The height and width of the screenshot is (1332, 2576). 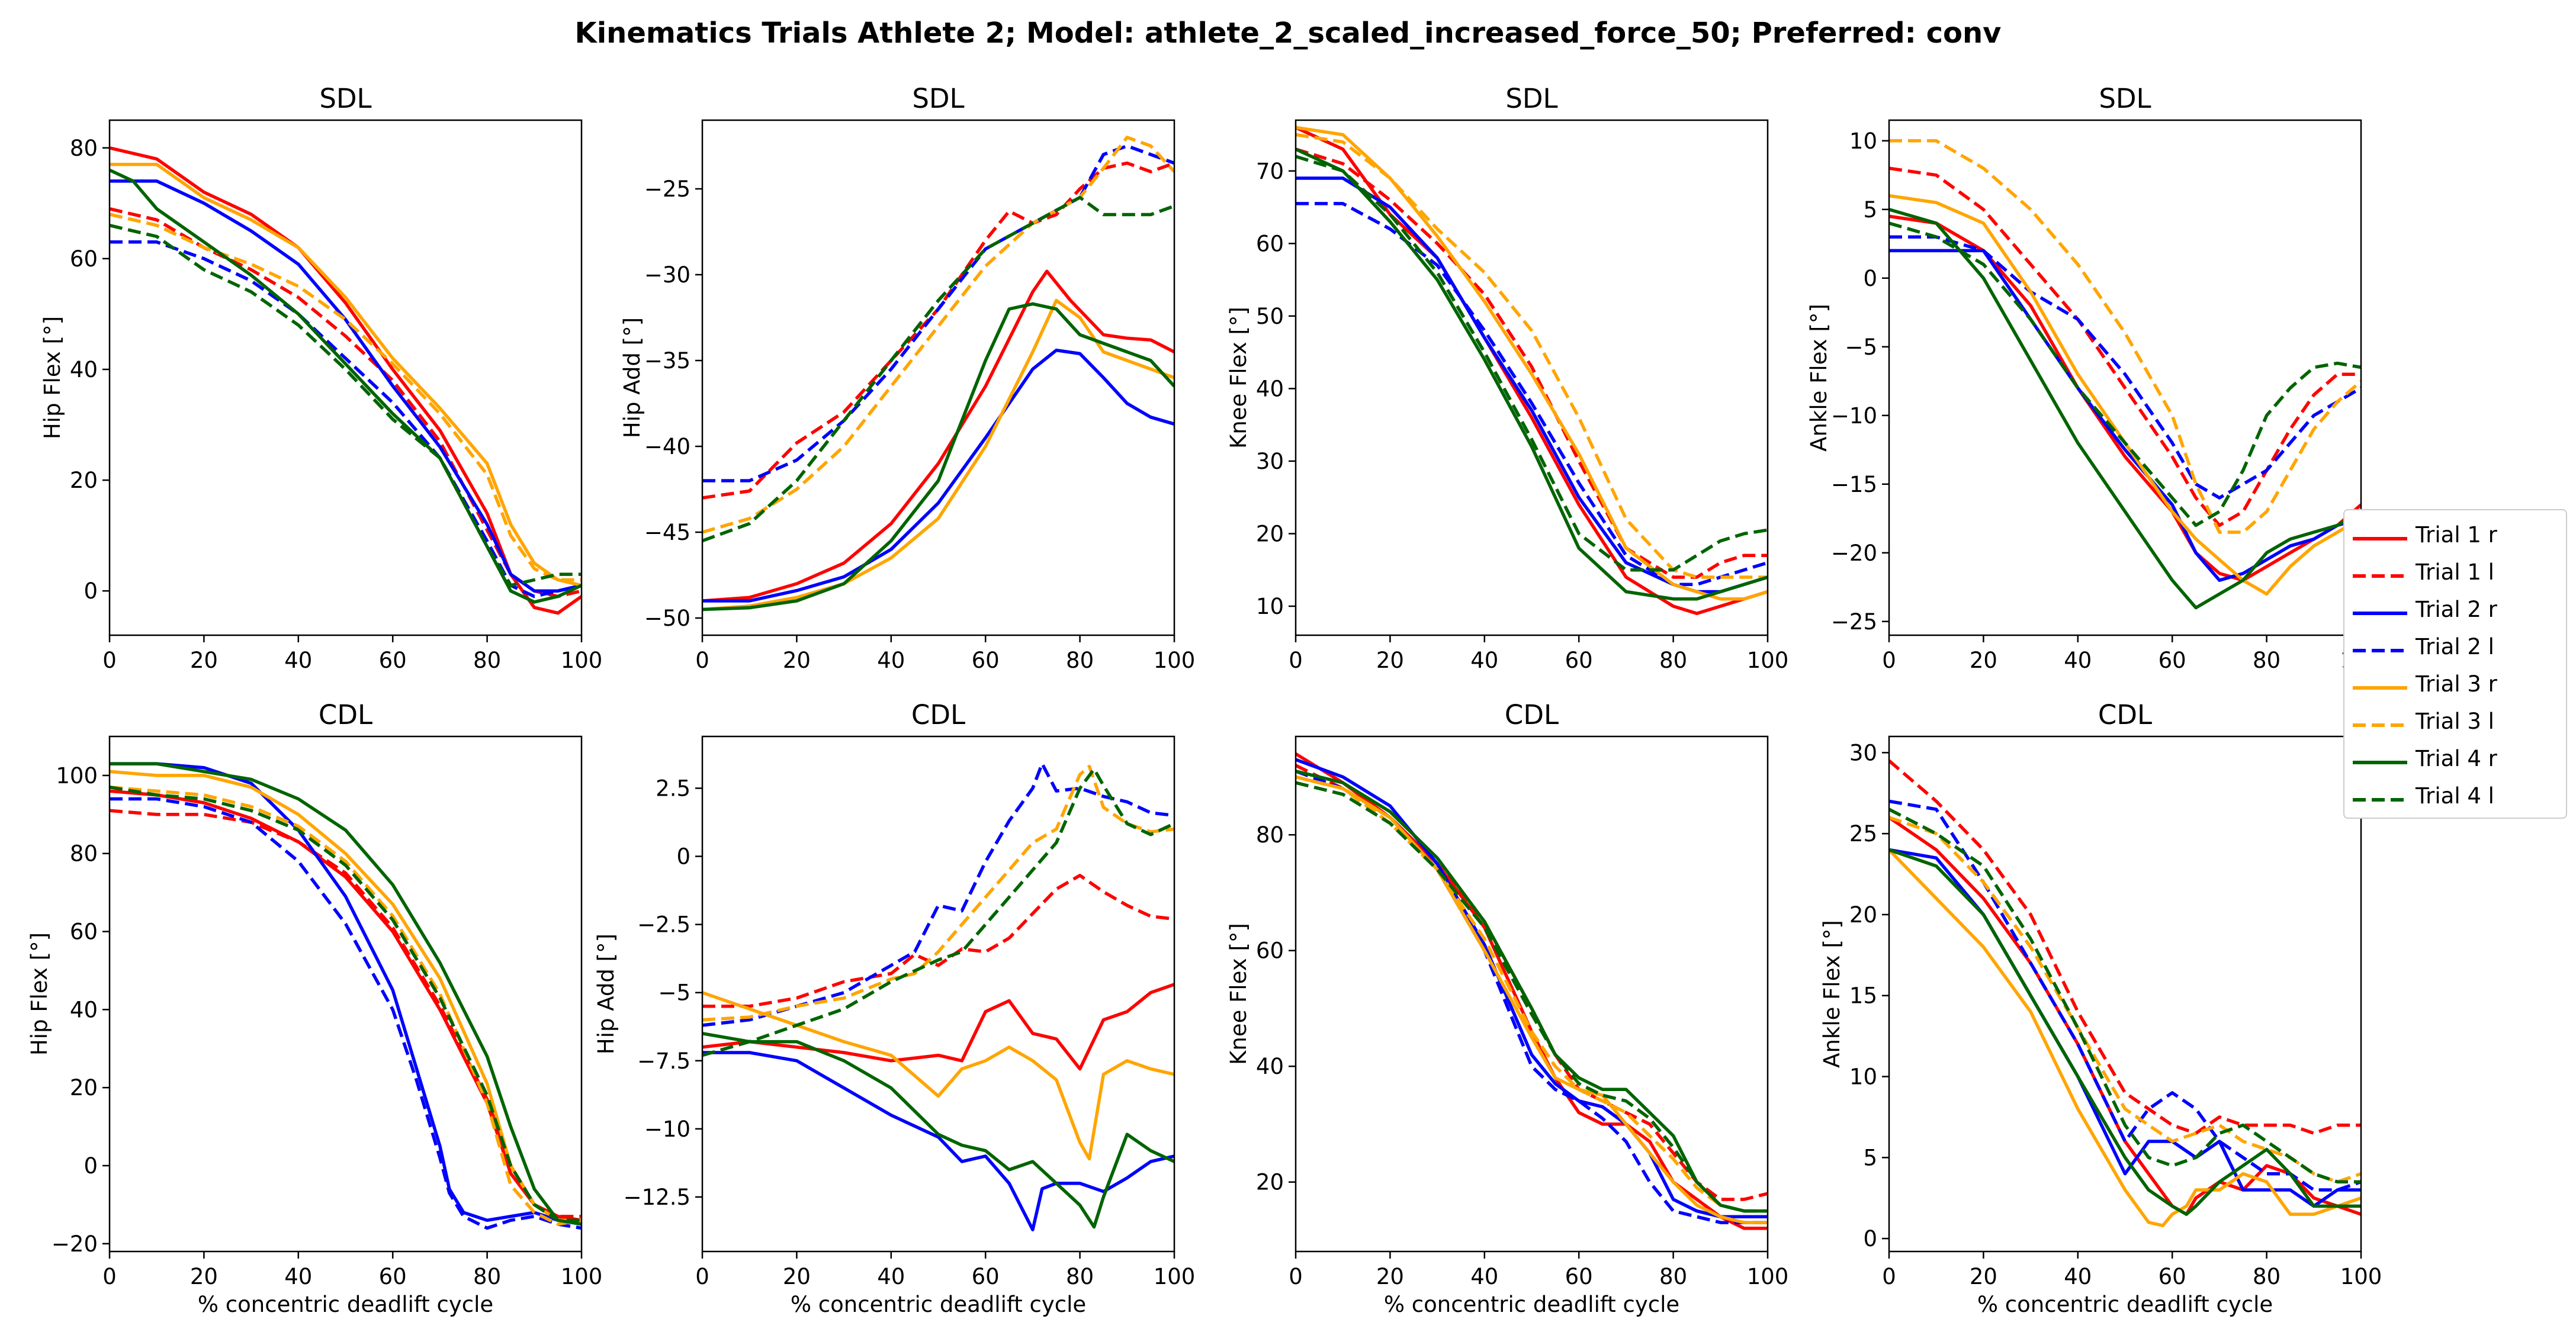 I want to click on y-tick-label: −5, so click(x=674, y=993).